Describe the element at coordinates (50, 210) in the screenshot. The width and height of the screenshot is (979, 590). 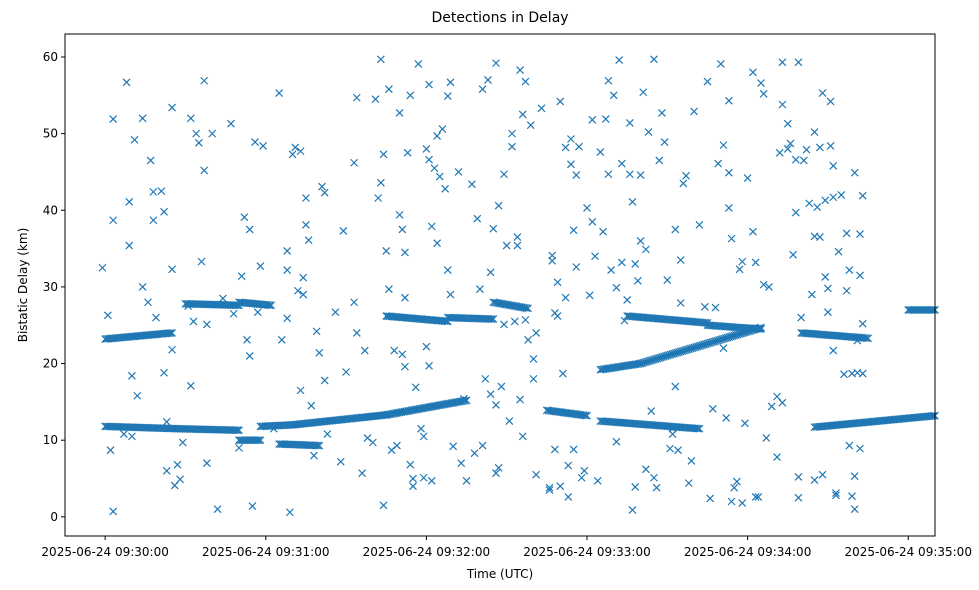
I see `y-tick-label: 40` at that location.